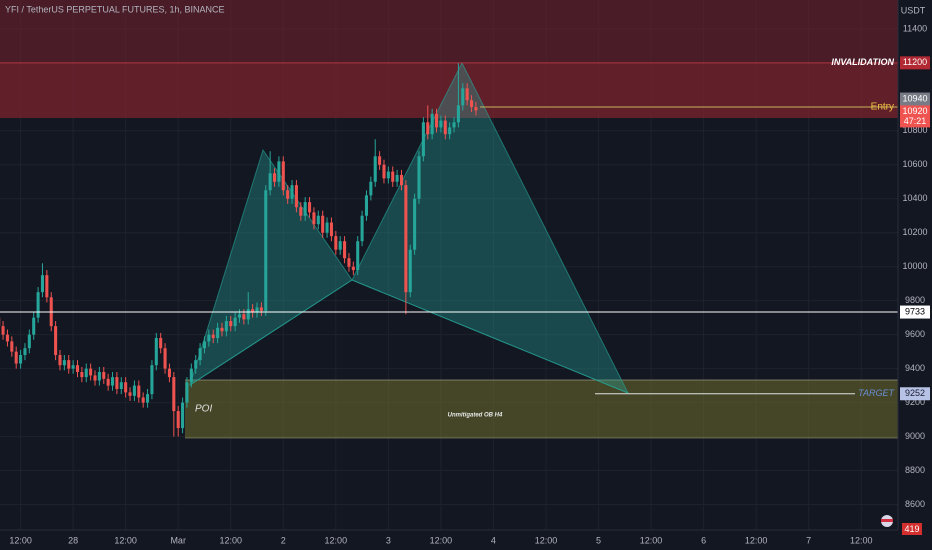 Image resolution: width=932 pixels, height=550 pixels. I want to click on badge: 419, so click(911, 529).